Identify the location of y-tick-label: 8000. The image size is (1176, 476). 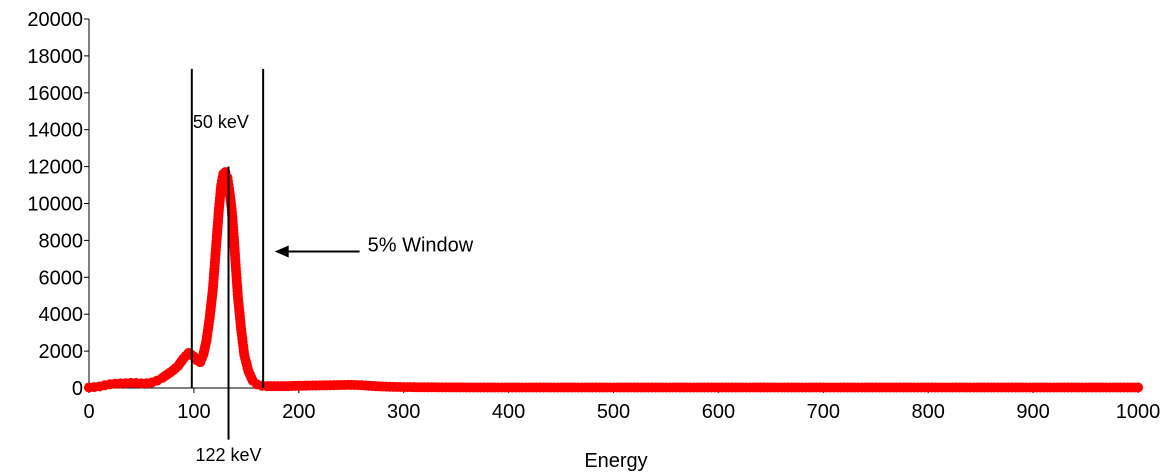
(61, 241).